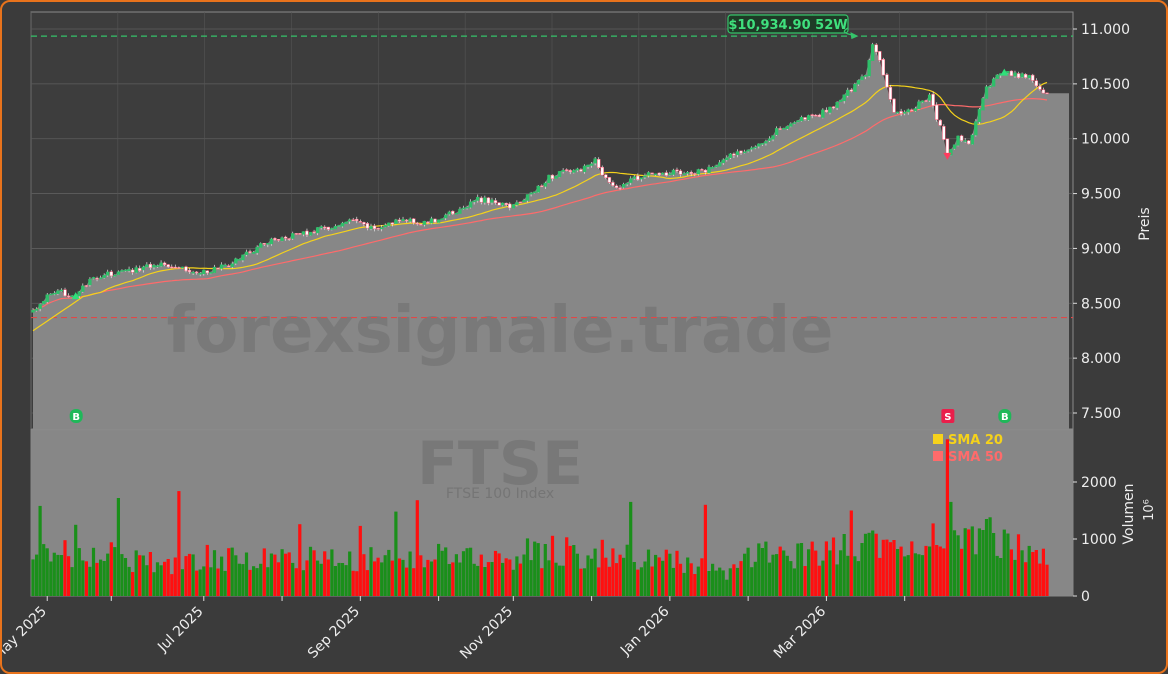  I want to click on legend-swatch, so click(938, 439).